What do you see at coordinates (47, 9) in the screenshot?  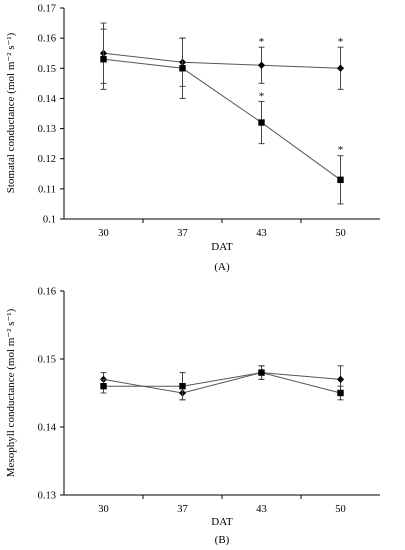 I see `y-tick-label: 0.17` at bounding box center [47, 9].